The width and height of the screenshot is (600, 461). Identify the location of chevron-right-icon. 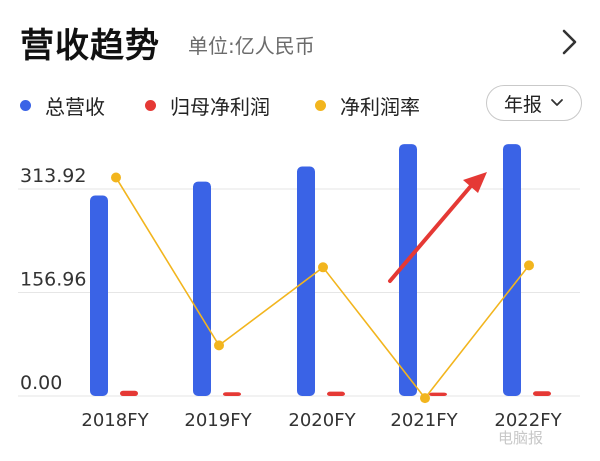
(569, 42).